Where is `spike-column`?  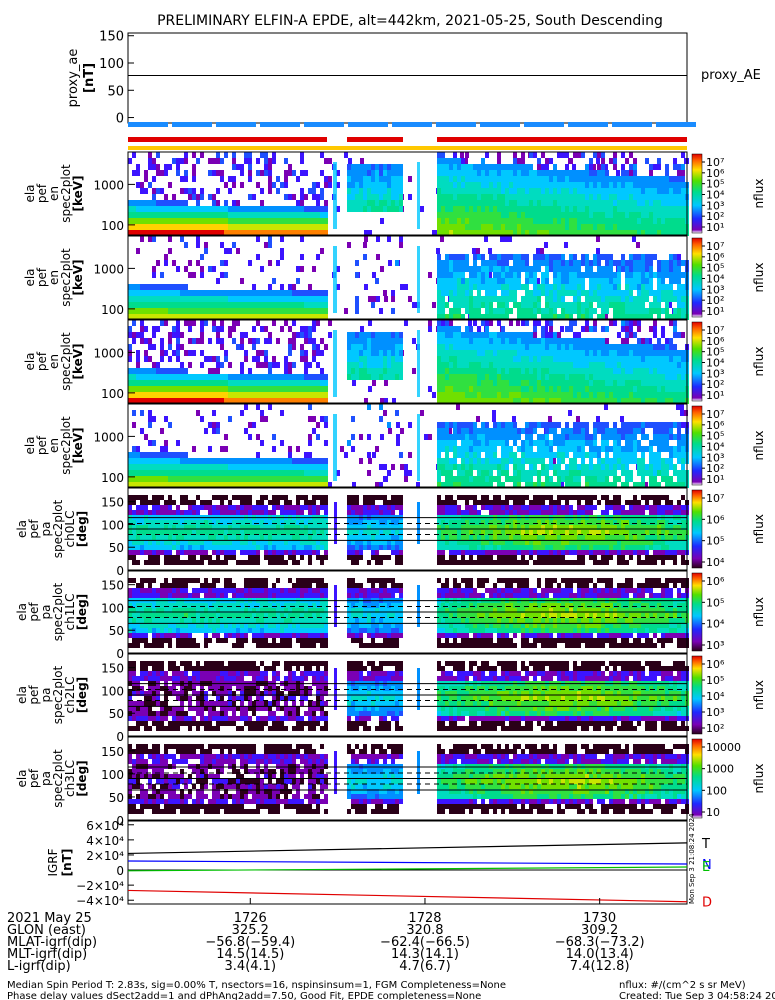 spike-column is located at coordinates (335, 363).